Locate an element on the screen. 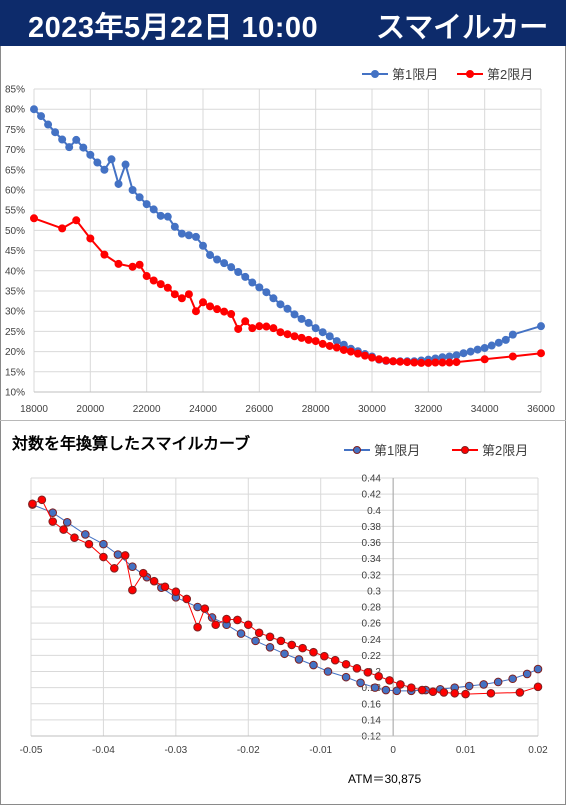  header-date: 2023年5月22日 10:00 is located at coordinates (173, 28).